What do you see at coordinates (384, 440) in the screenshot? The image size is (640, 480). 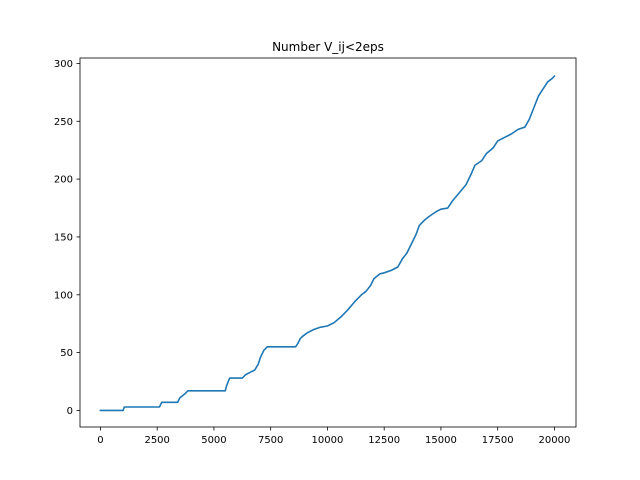 I see `x-tick-label: 12500` at bounding box center [384, 440].